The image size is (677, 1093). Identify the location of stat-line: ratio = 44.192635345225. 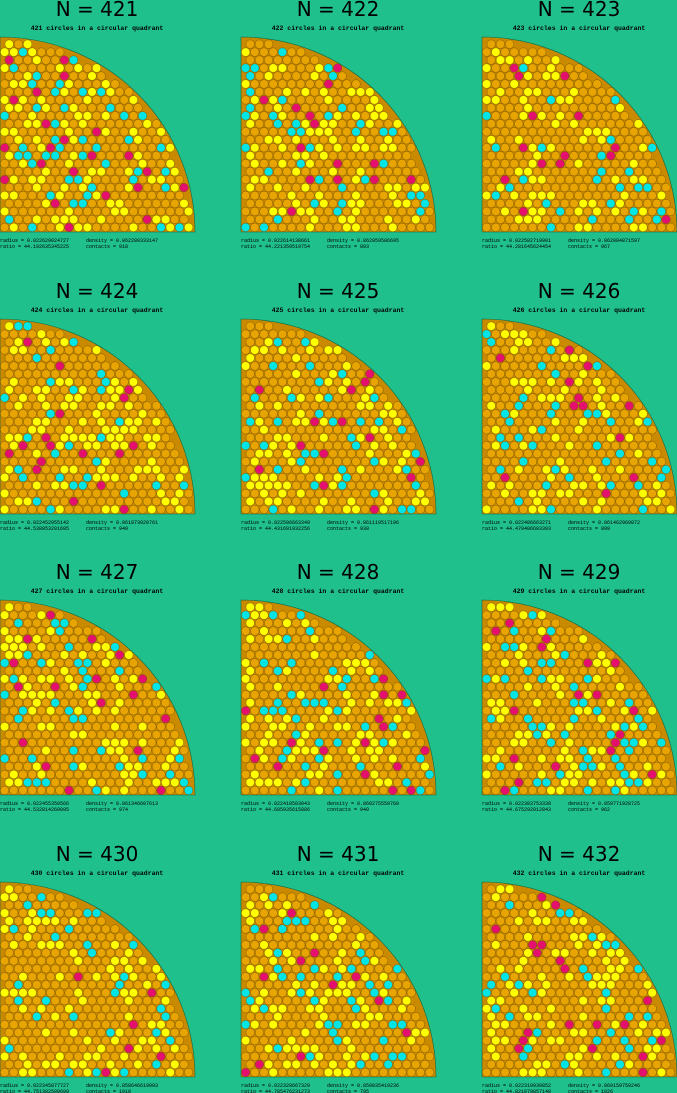
(34, 247).